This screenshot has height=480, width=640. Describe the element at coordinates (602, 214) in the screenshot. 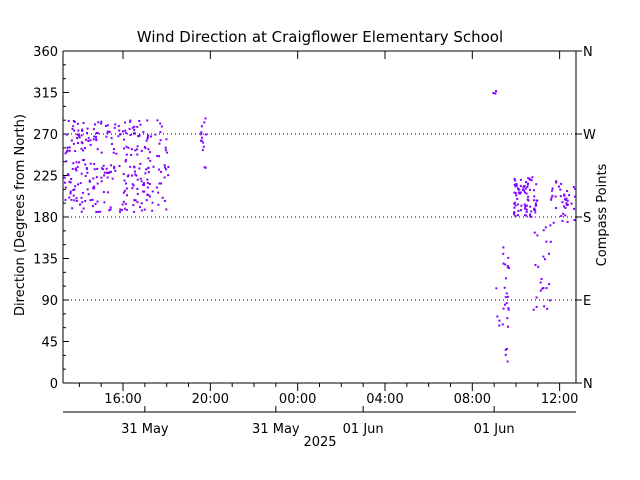

I see `y-axis-title-right: Compass Points` at that location.